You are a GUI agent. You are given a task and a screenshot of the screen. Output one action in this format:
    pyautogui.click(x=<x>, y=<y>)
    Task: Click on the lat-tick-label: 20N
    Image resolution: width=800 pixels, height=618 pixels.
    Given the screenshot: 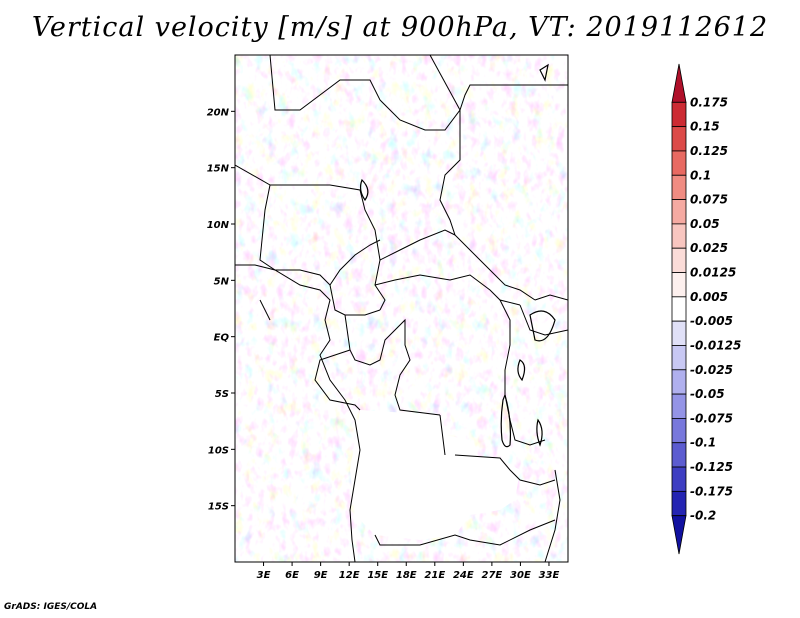 What is the action you would take?
    pyautogui.click(x=218, y=112)
    